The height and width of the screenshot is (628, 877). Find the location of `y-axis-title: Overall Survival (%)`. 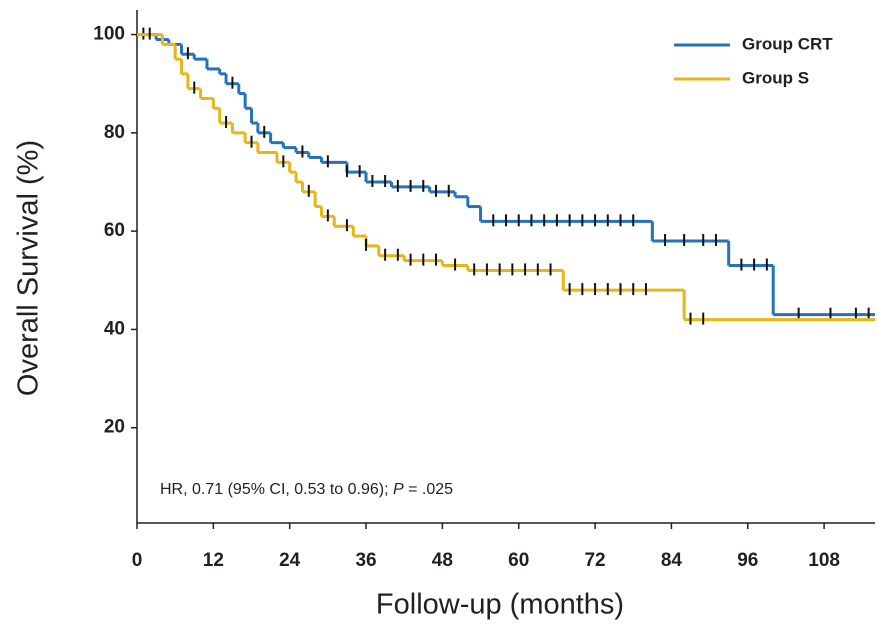

y-axis-title: Overall Survival (%) is located at coordinates (29, 268).